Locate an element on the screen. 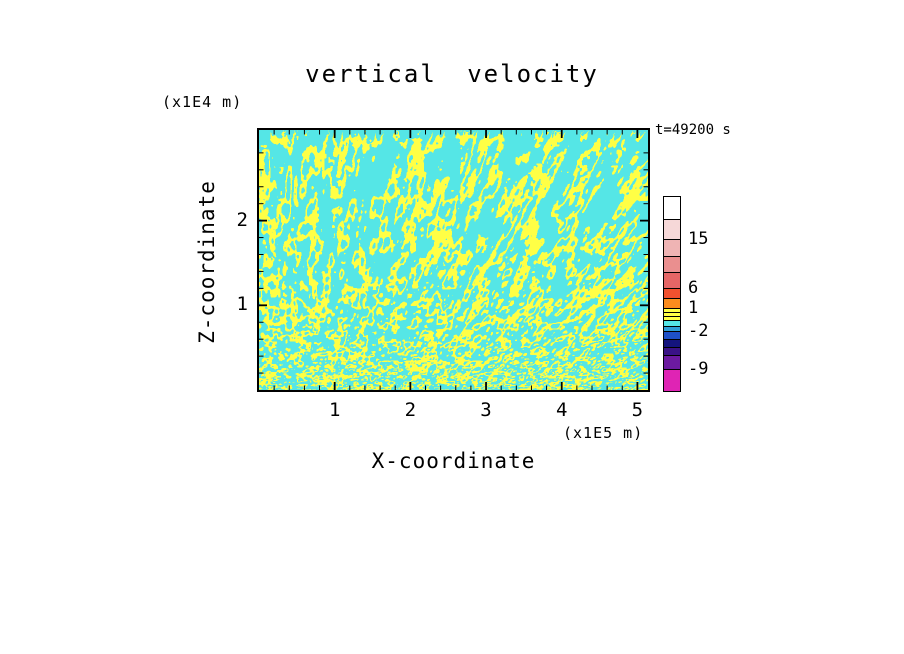 Image resolution: width=904 pixels, height=654 pixels. x-tick-label: 5 is located at coordinates (637, 410).